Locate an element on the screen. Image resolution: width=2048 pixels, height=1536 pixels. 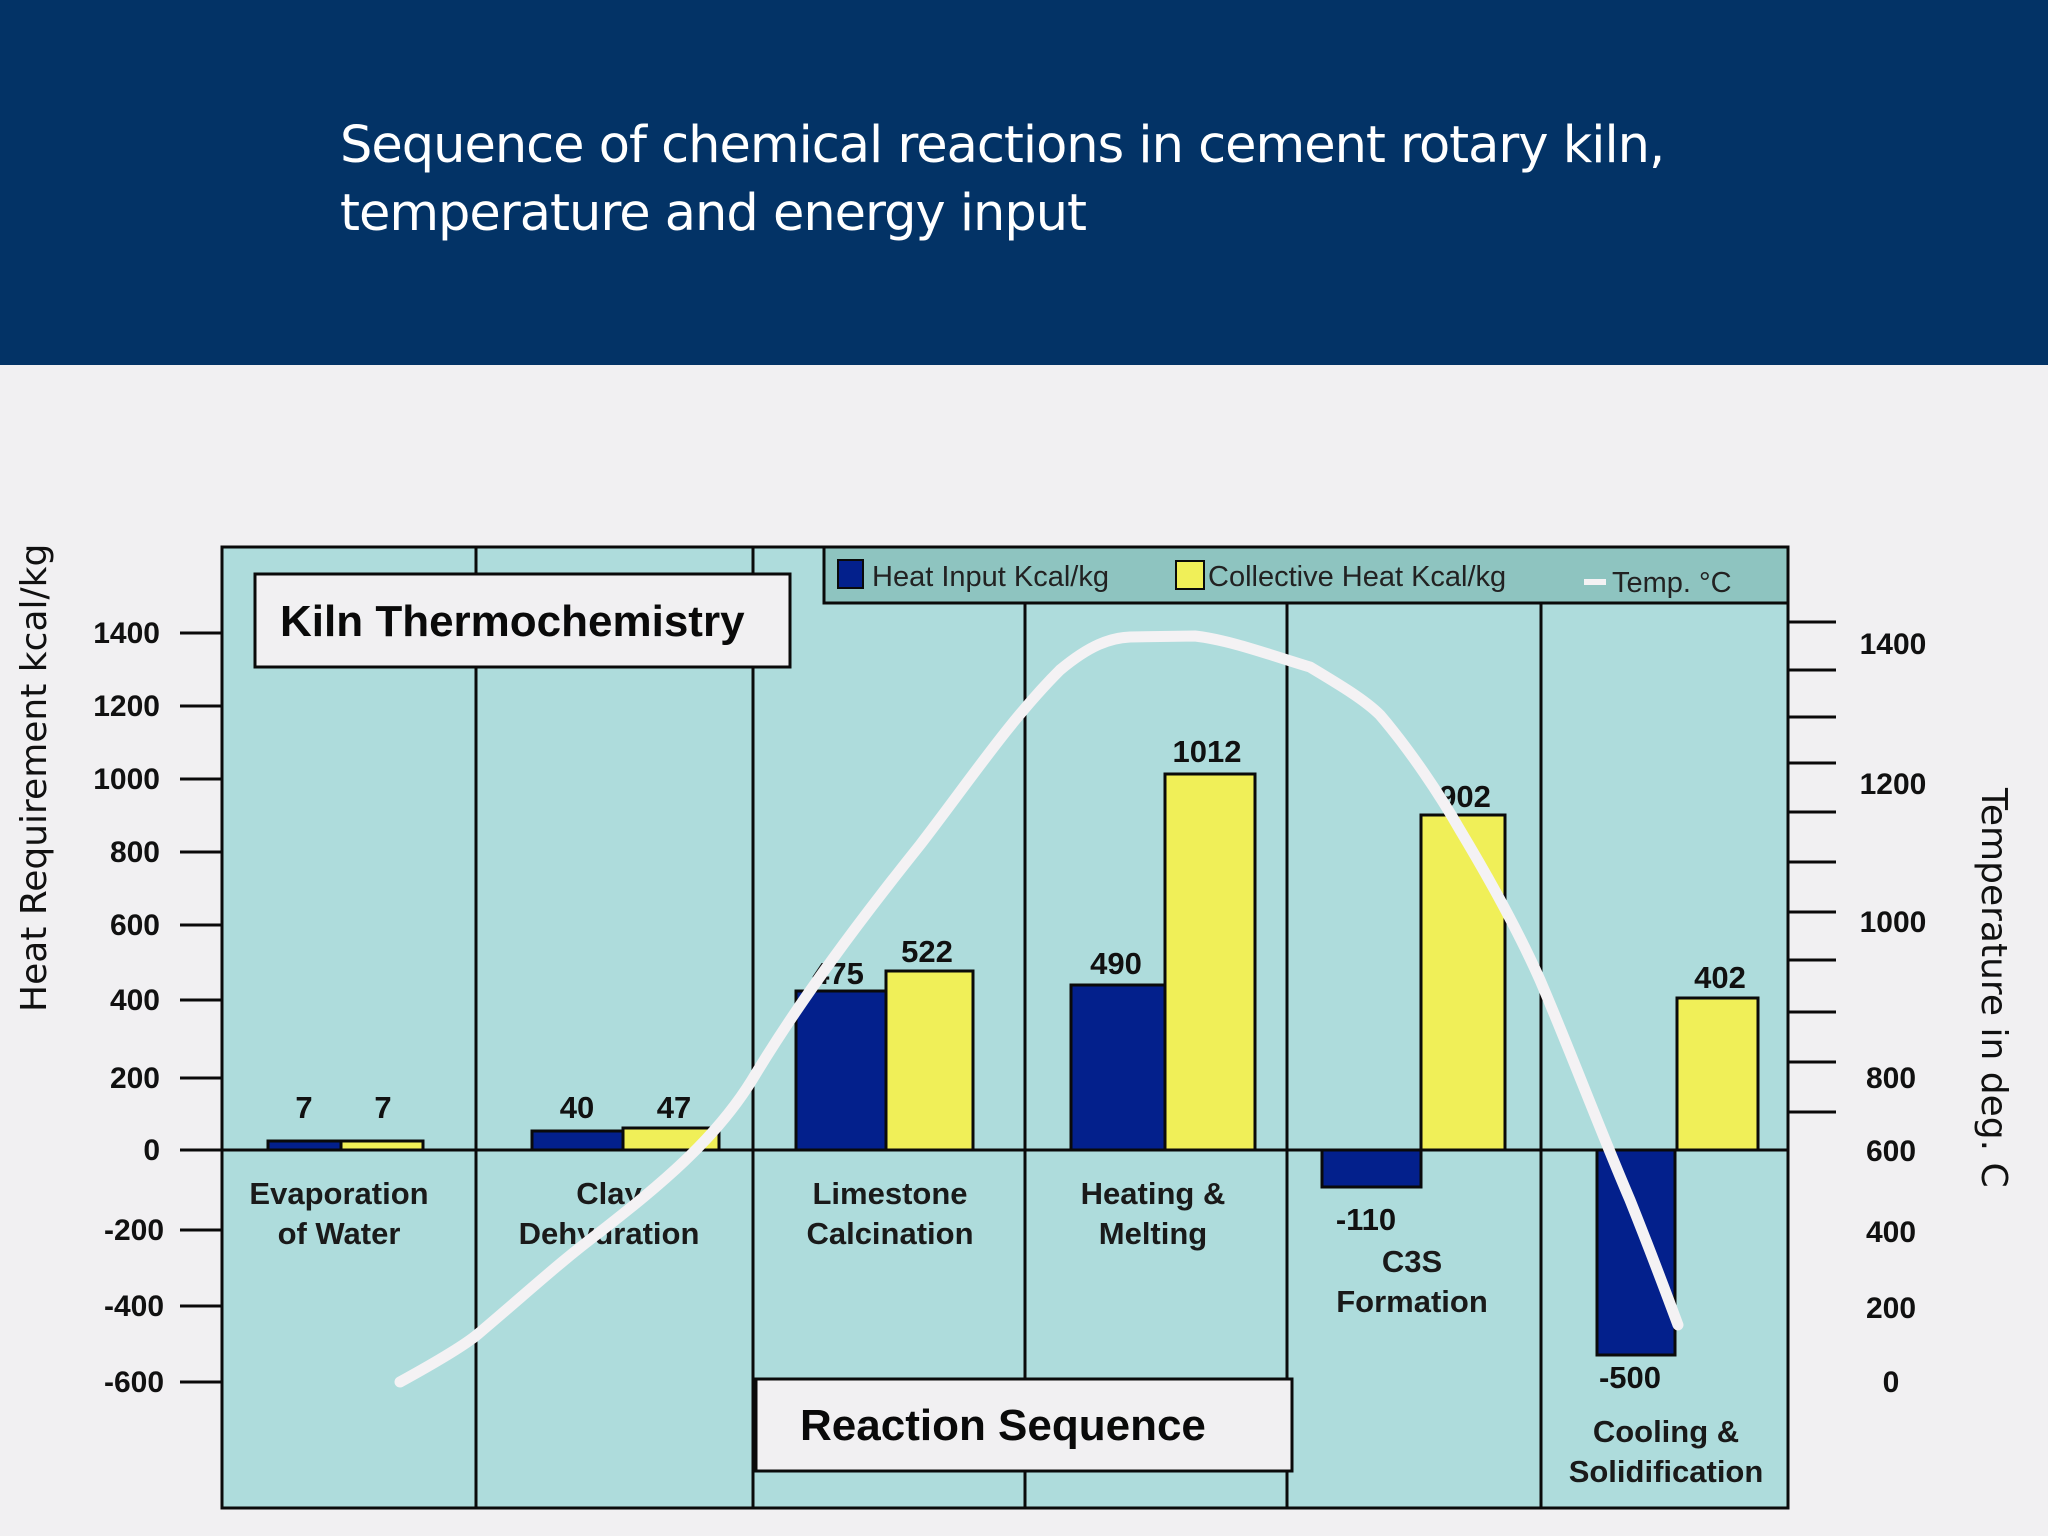
value-label: 1012 is located at coordinates (1207, 751).